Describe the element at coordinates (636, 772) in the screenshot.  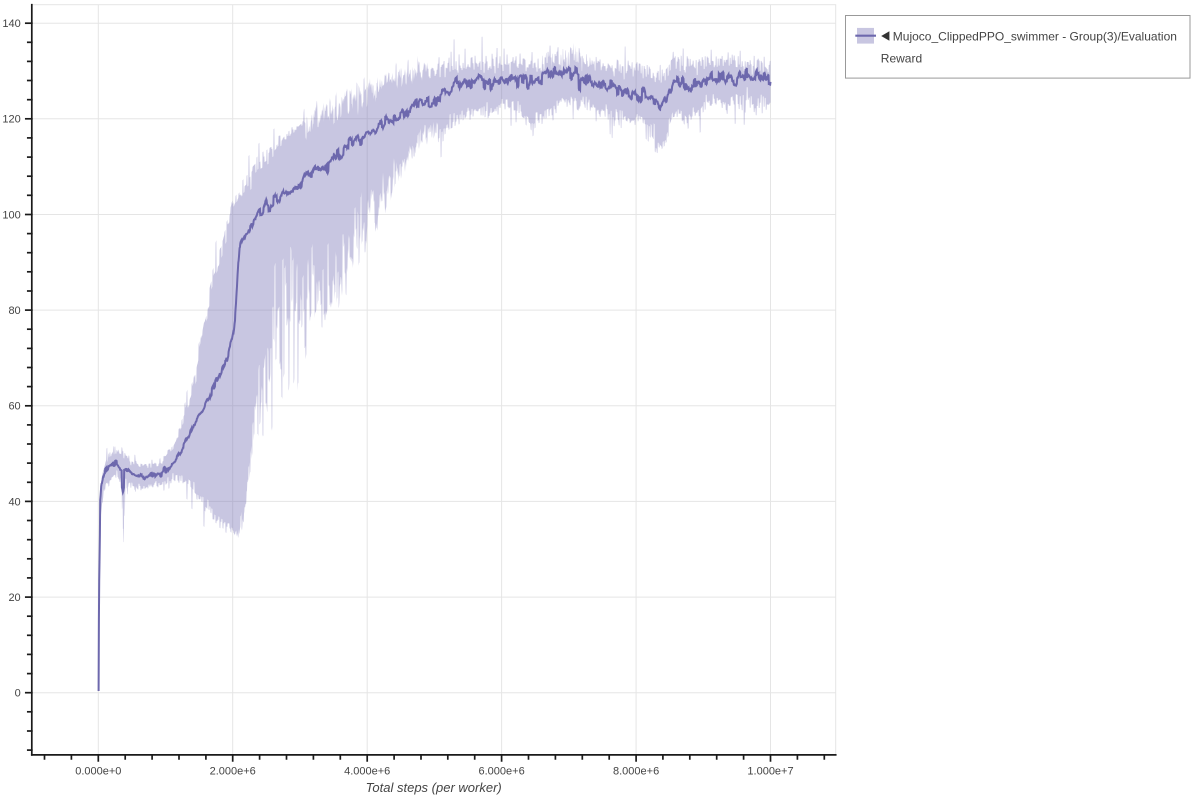
I see `svg-text: 8.000e+6` at that location.